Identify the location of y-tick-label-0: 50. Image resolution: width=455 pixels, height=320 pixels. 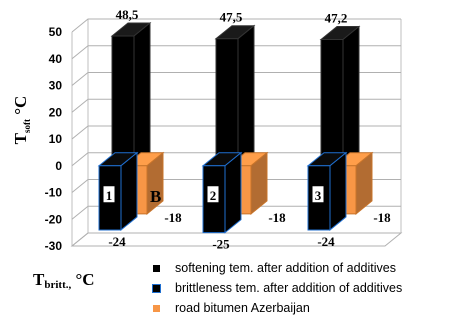
(56, 32).